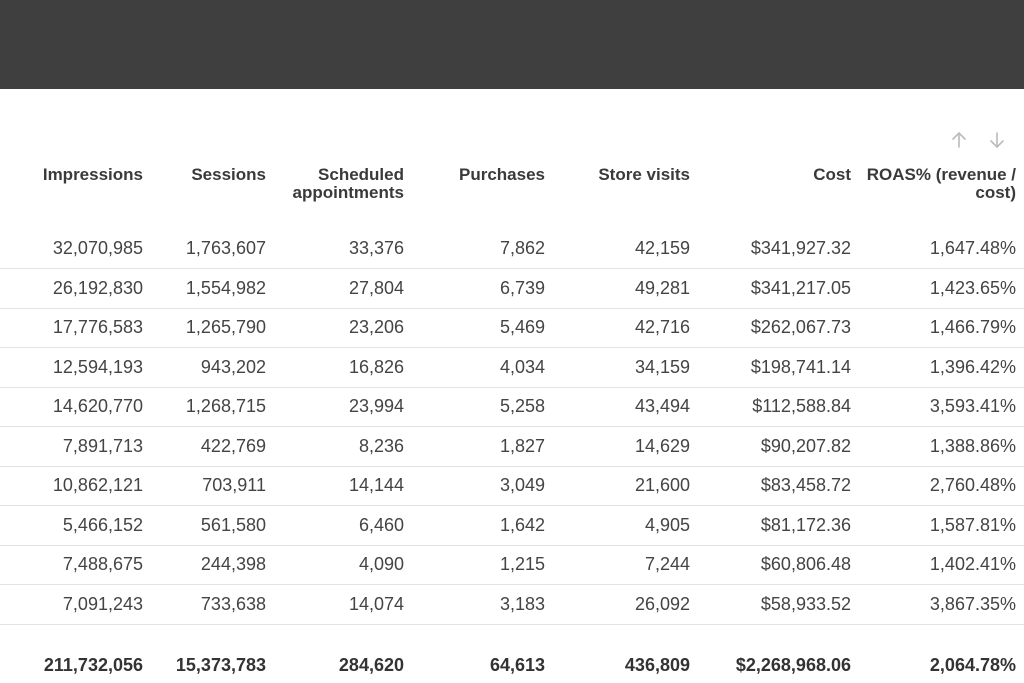  I want to click on table-cell: 17,776,583, so click(97, 327).